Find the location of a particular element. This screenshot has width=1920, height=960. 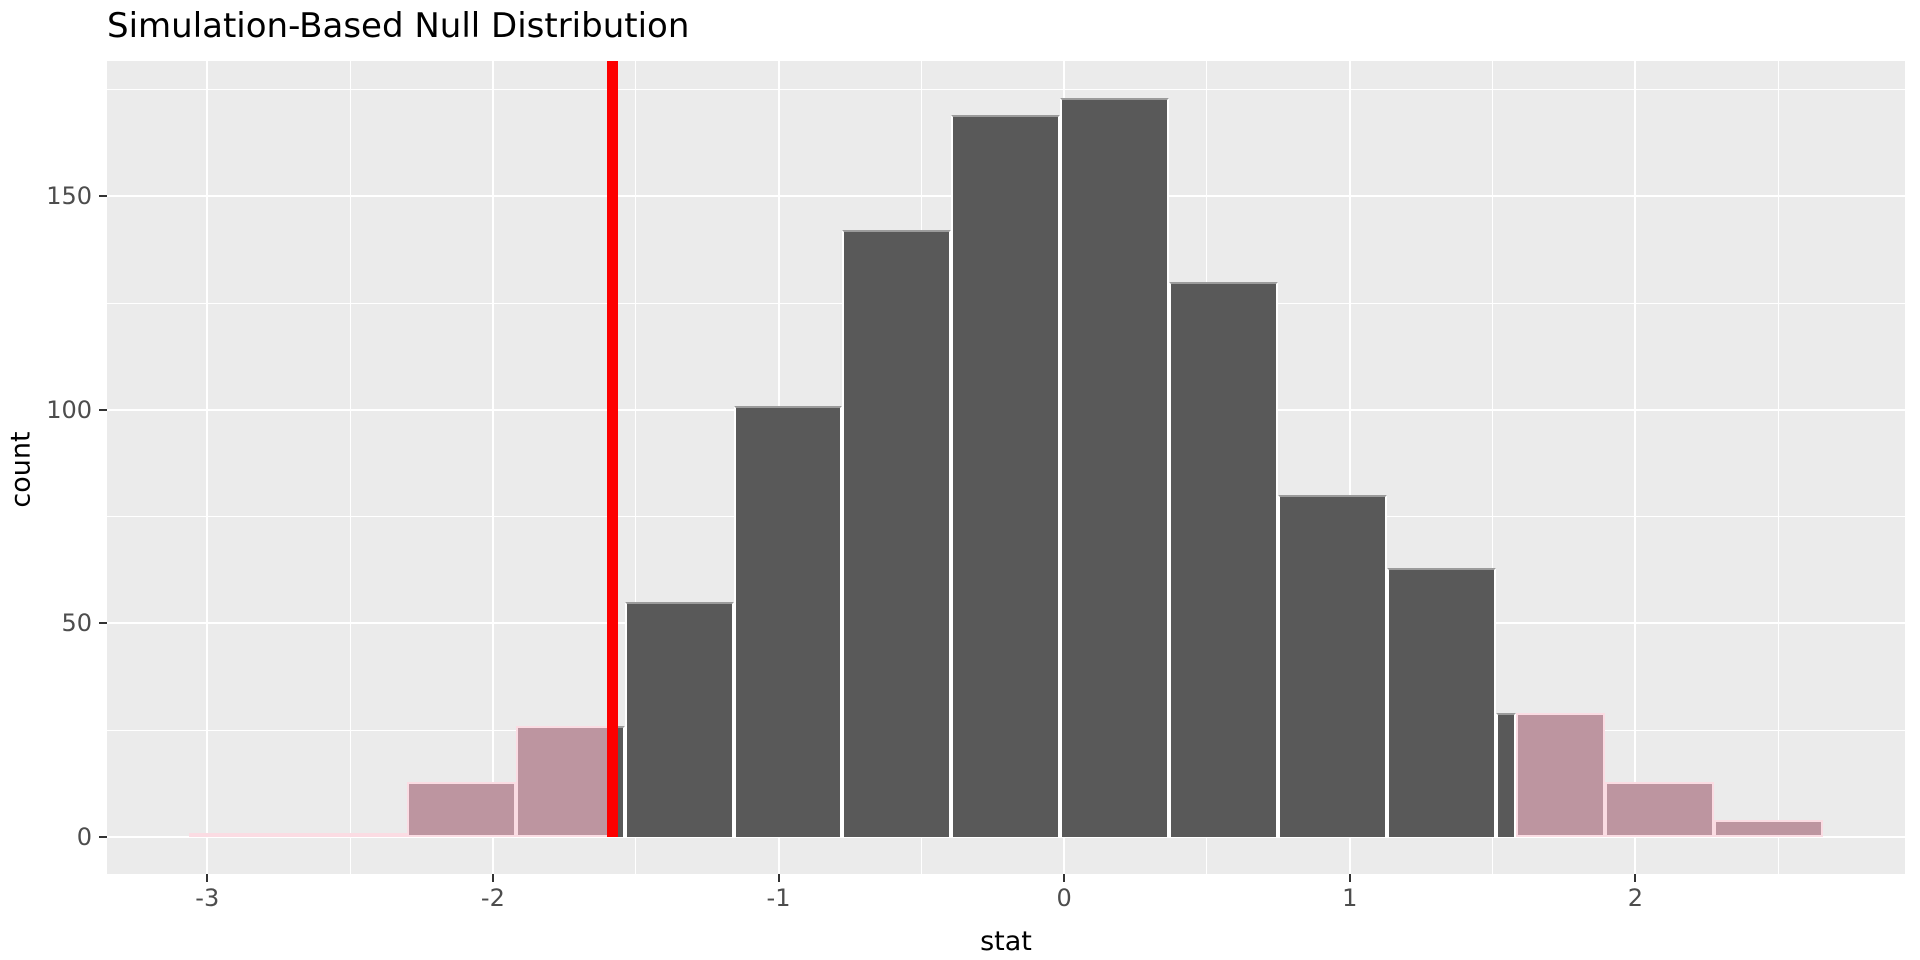

x-tick-label: -1 is located at coordinates (778, 898).